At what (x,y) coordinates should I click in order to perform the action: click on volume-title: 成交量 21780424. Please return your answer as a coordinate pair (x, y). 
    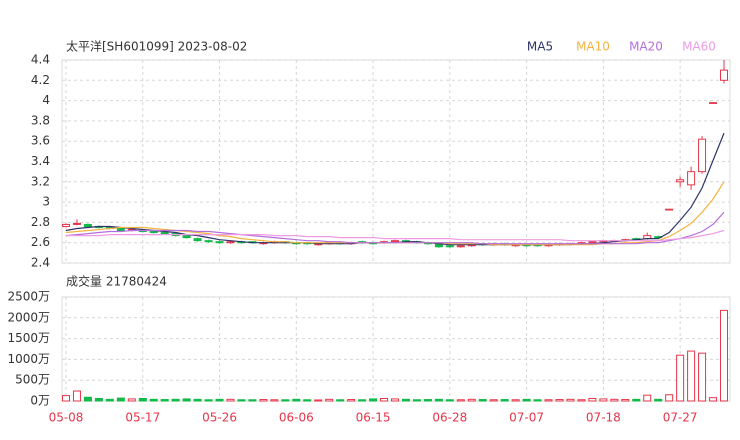
    Looking at the image, I should click on (116, 281).